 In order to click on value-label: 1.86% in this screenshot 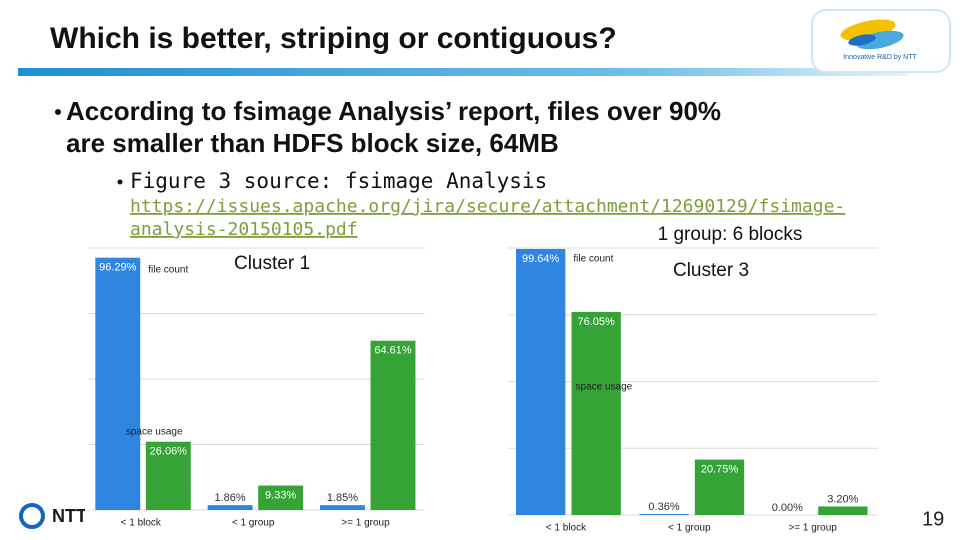, I will do `click(230, 498)`.